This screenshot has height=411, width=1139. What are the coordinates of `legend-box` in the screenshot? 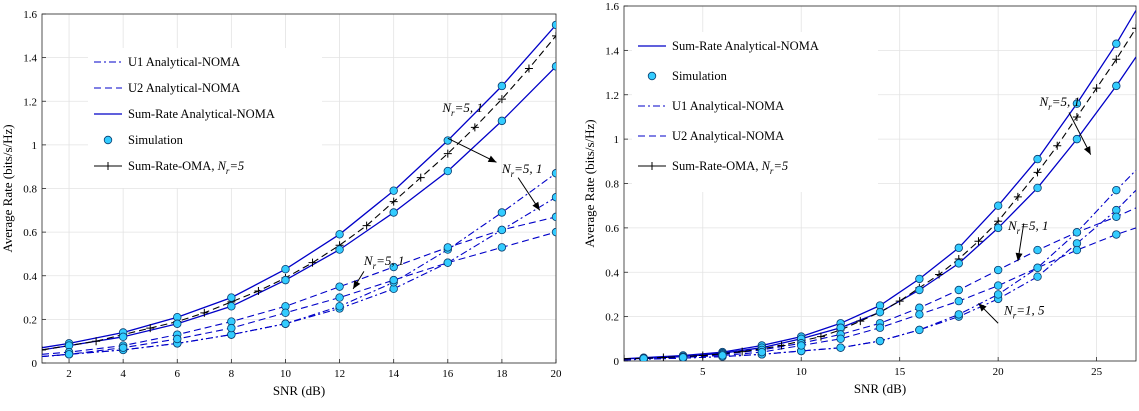 It's located at (755, 112).